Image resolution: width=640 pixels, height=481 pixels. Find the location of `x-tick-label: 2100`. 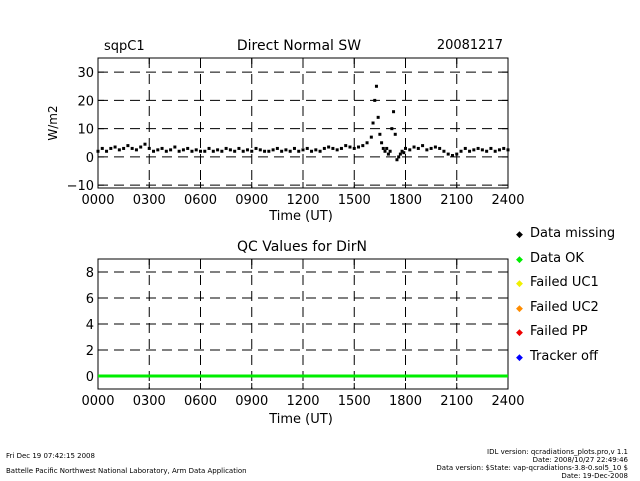

x-tick-label: 2100 is located at coordinates (456, 401).